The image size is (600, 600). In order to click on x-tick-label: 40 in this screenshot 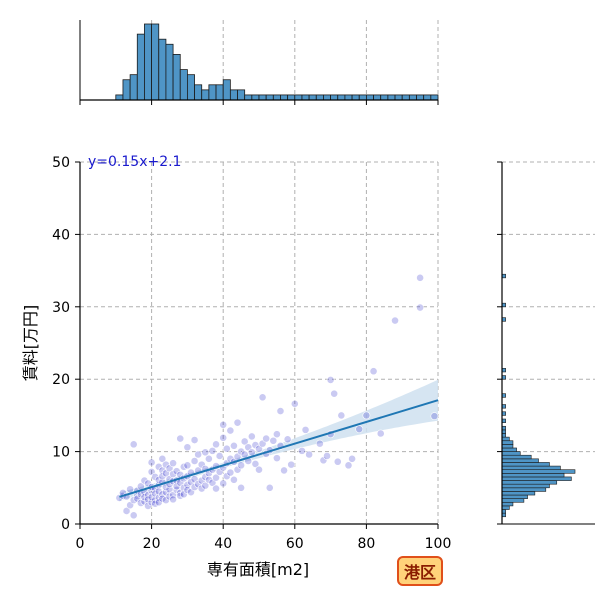, I will do `click(223, 544)`.